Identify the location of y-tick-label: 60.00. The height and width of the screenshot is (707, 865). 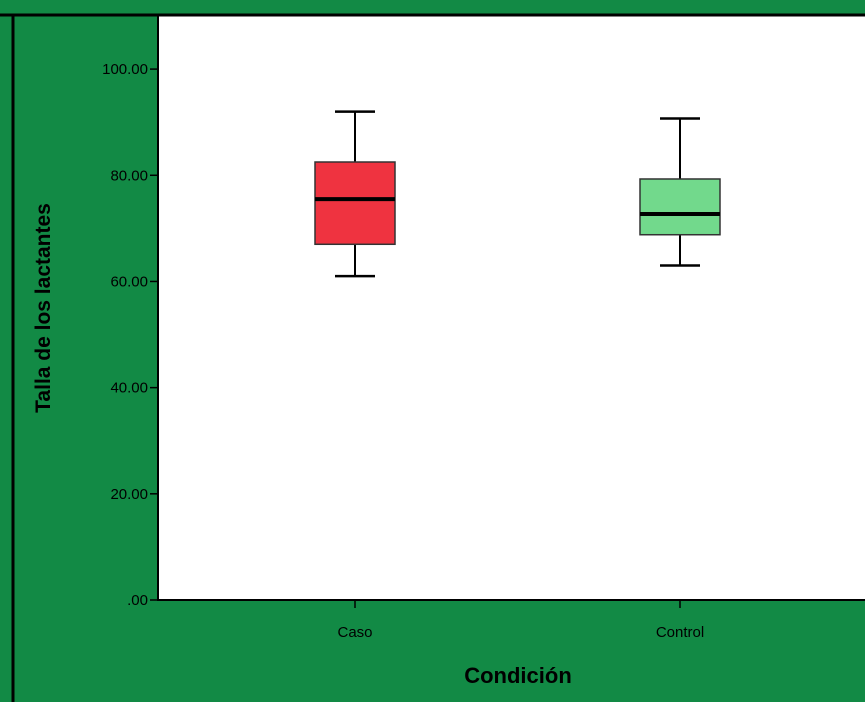
(129, 281).